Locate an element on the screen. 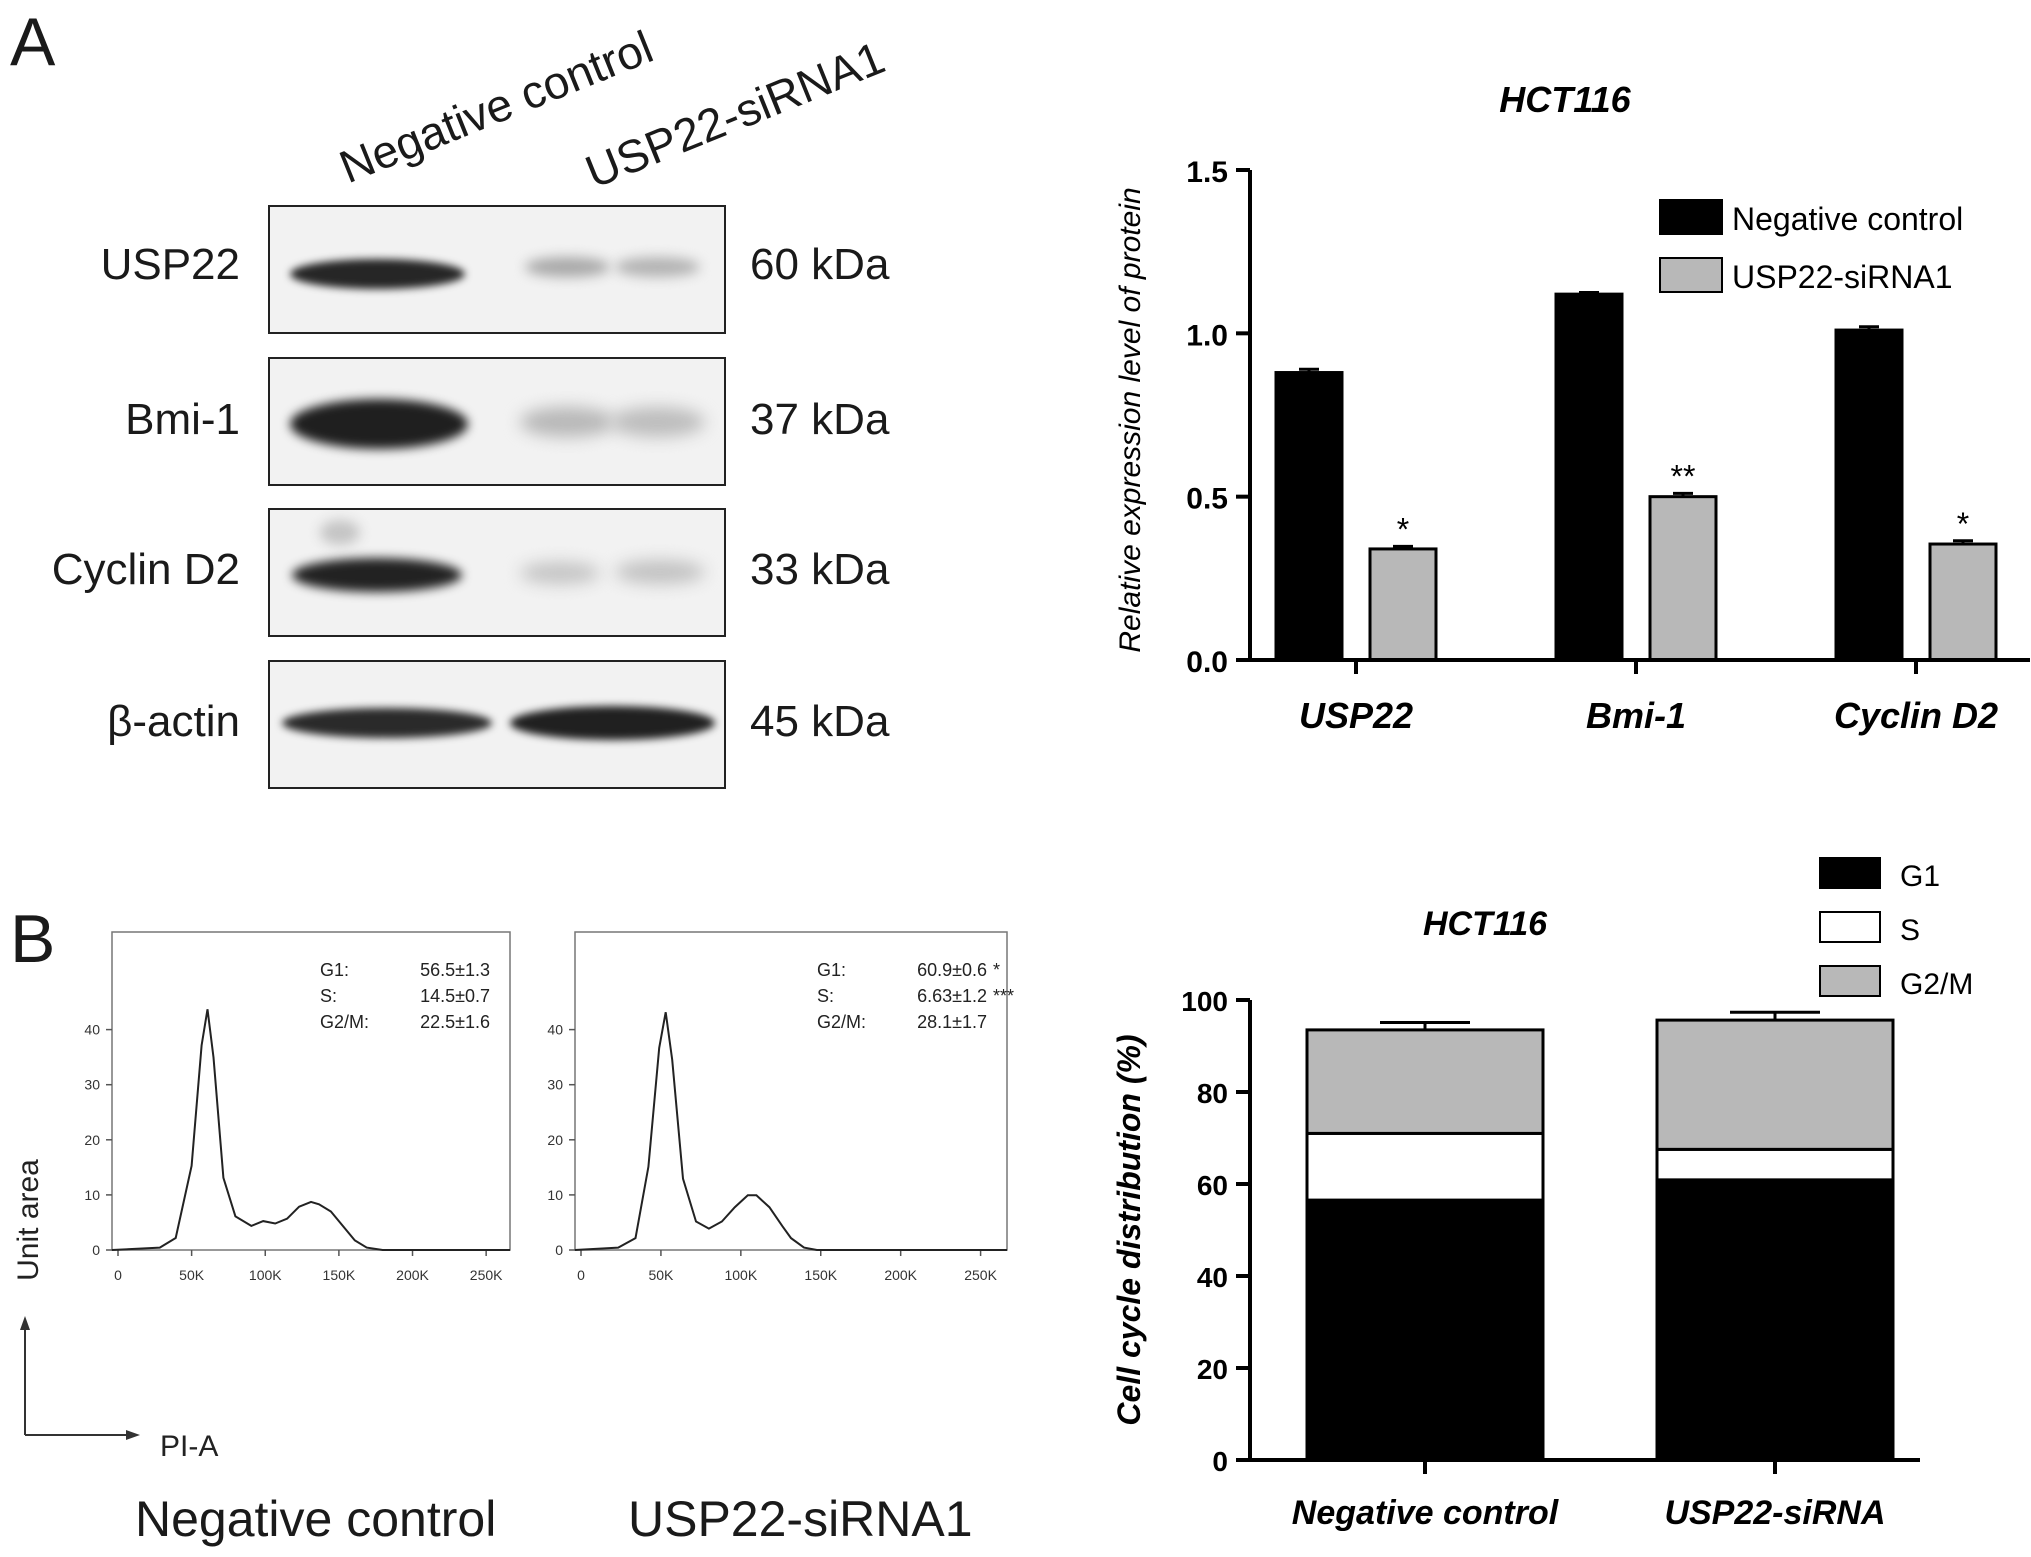 The width and height of the screenshot is (2031, 1557). blot-protein-label: Bmi-1 is located at coordinates (182, 419).